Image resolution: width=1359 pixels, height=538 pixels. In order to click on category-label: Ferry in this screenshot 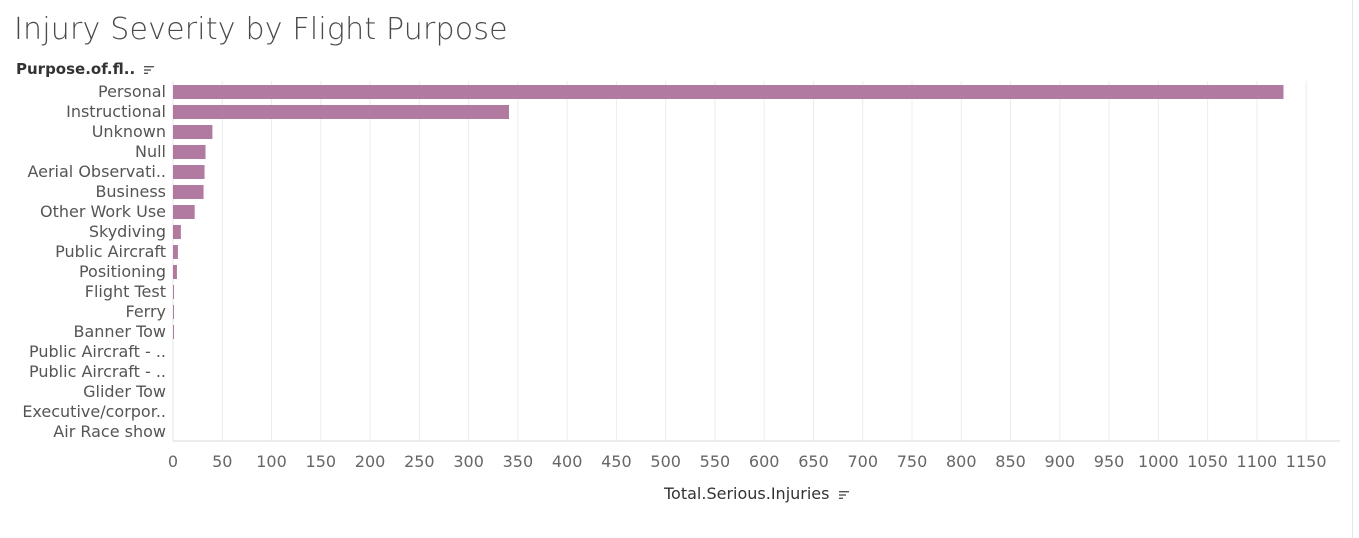, I will do `click(145, 311)`.